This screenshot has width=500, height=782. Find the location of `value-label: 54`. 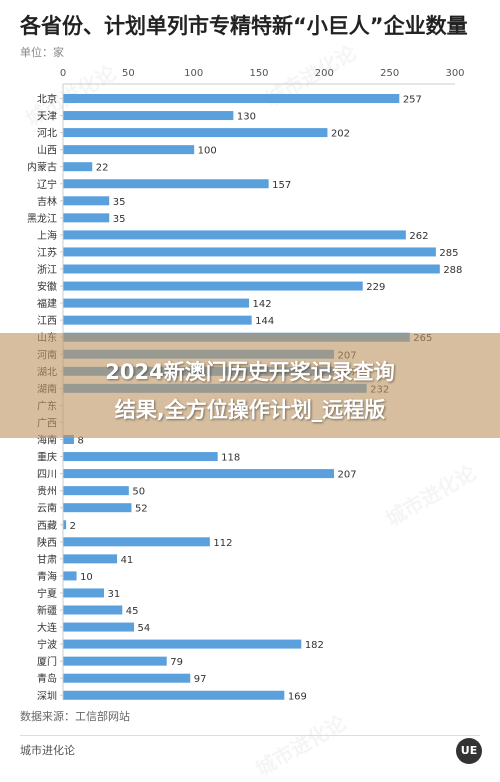

value-label: 54 is located at coordinates (144, 628).